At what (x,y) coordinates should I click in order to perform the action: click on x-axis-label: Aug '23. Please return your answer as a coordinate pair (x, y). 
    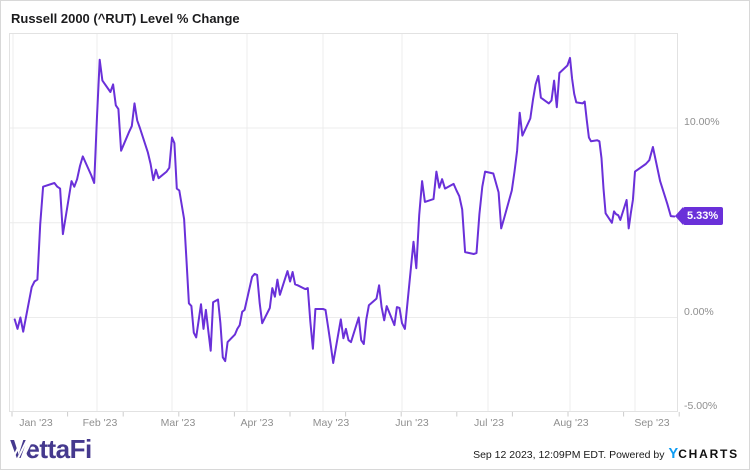
    Looking at the image, I should click on (571, 423).